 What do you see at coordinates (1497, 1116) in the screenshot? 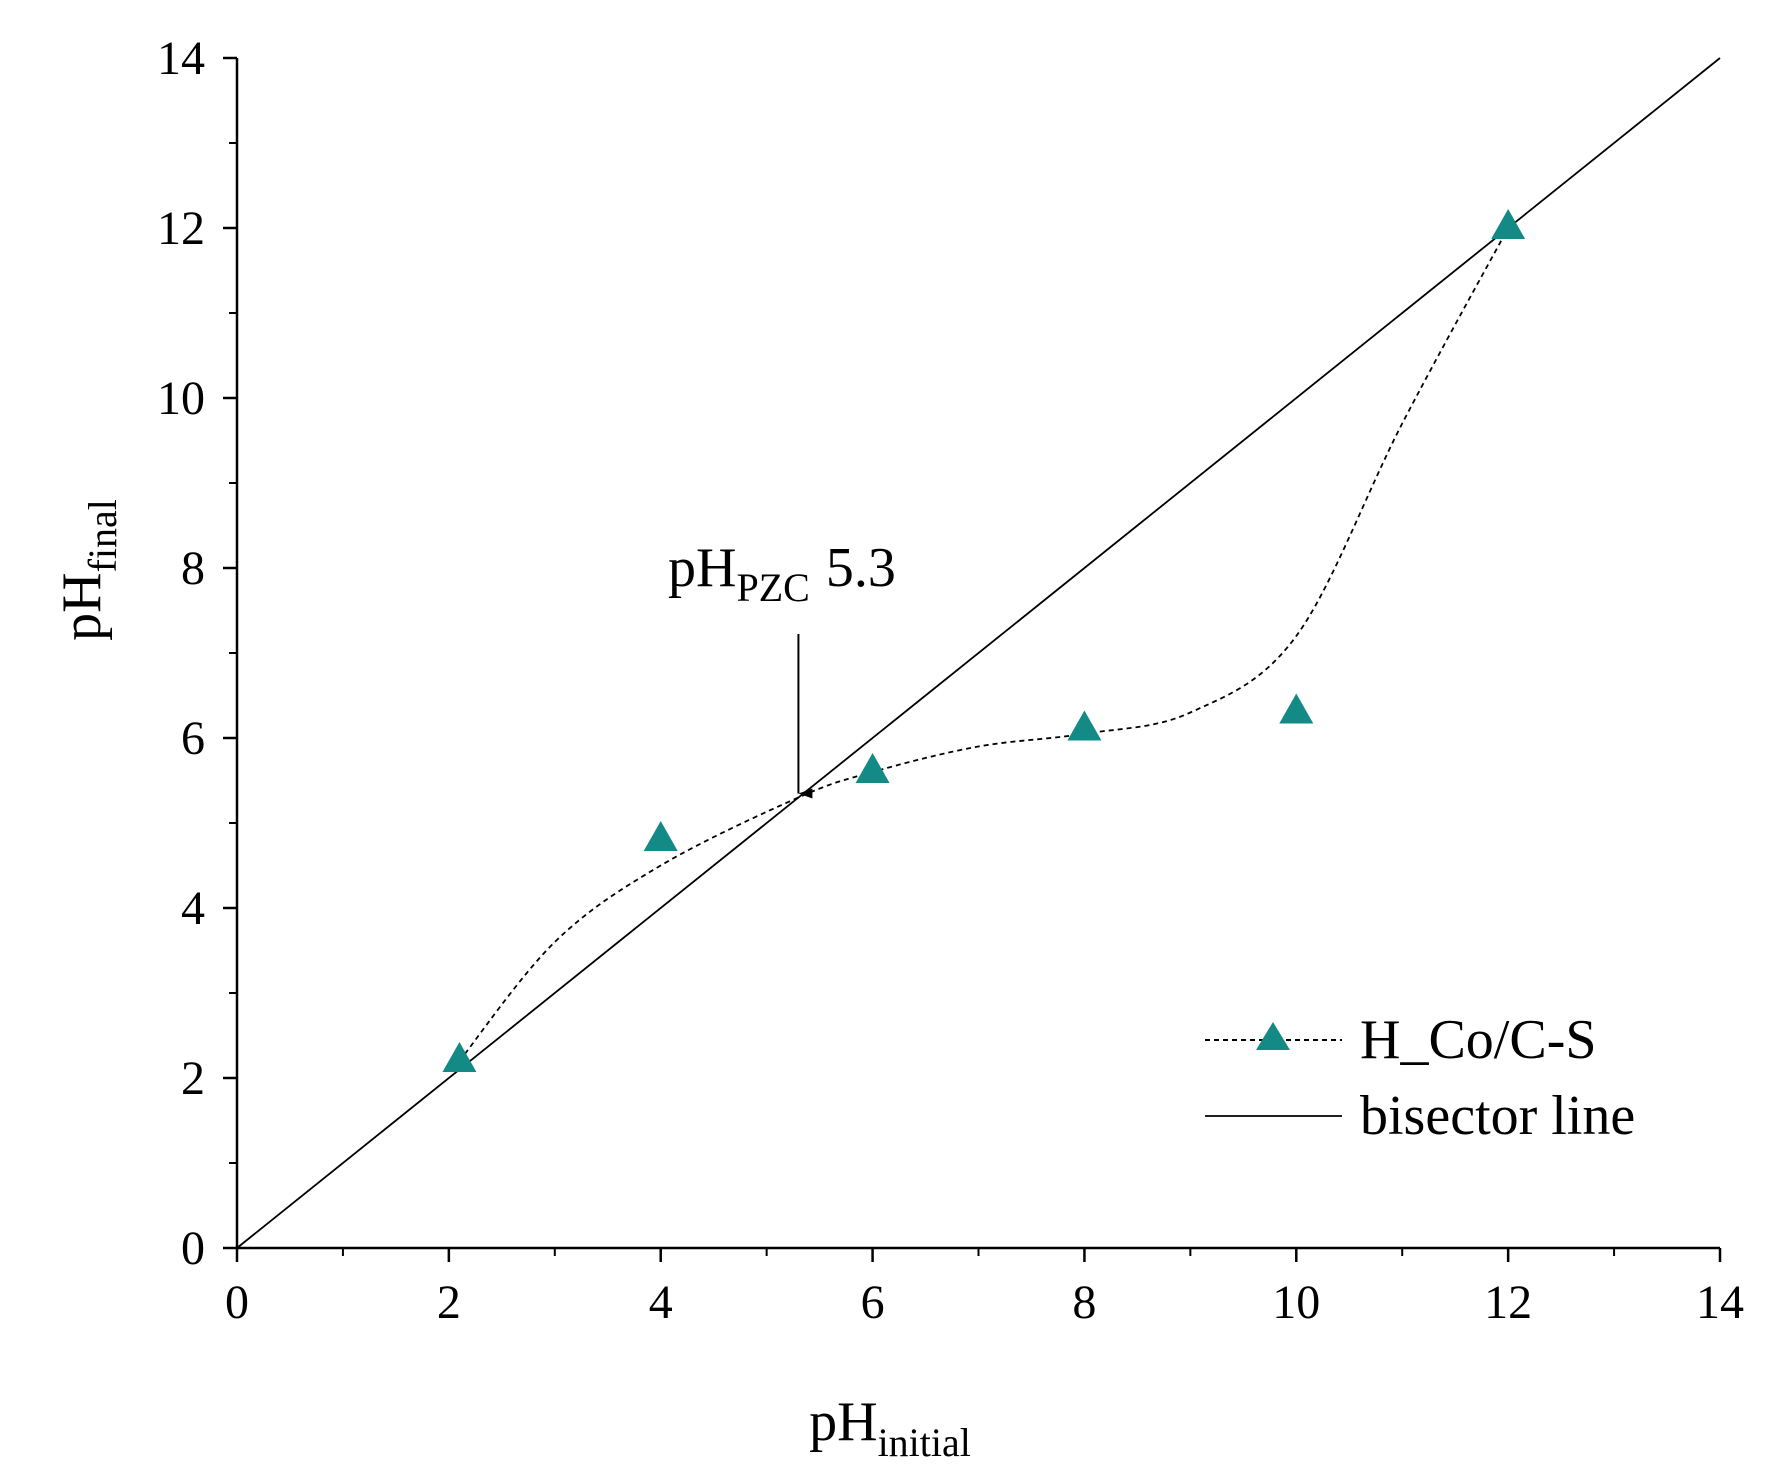
I see `legend-label-bisector: bisector line` at bounding box center [1497, 1116].